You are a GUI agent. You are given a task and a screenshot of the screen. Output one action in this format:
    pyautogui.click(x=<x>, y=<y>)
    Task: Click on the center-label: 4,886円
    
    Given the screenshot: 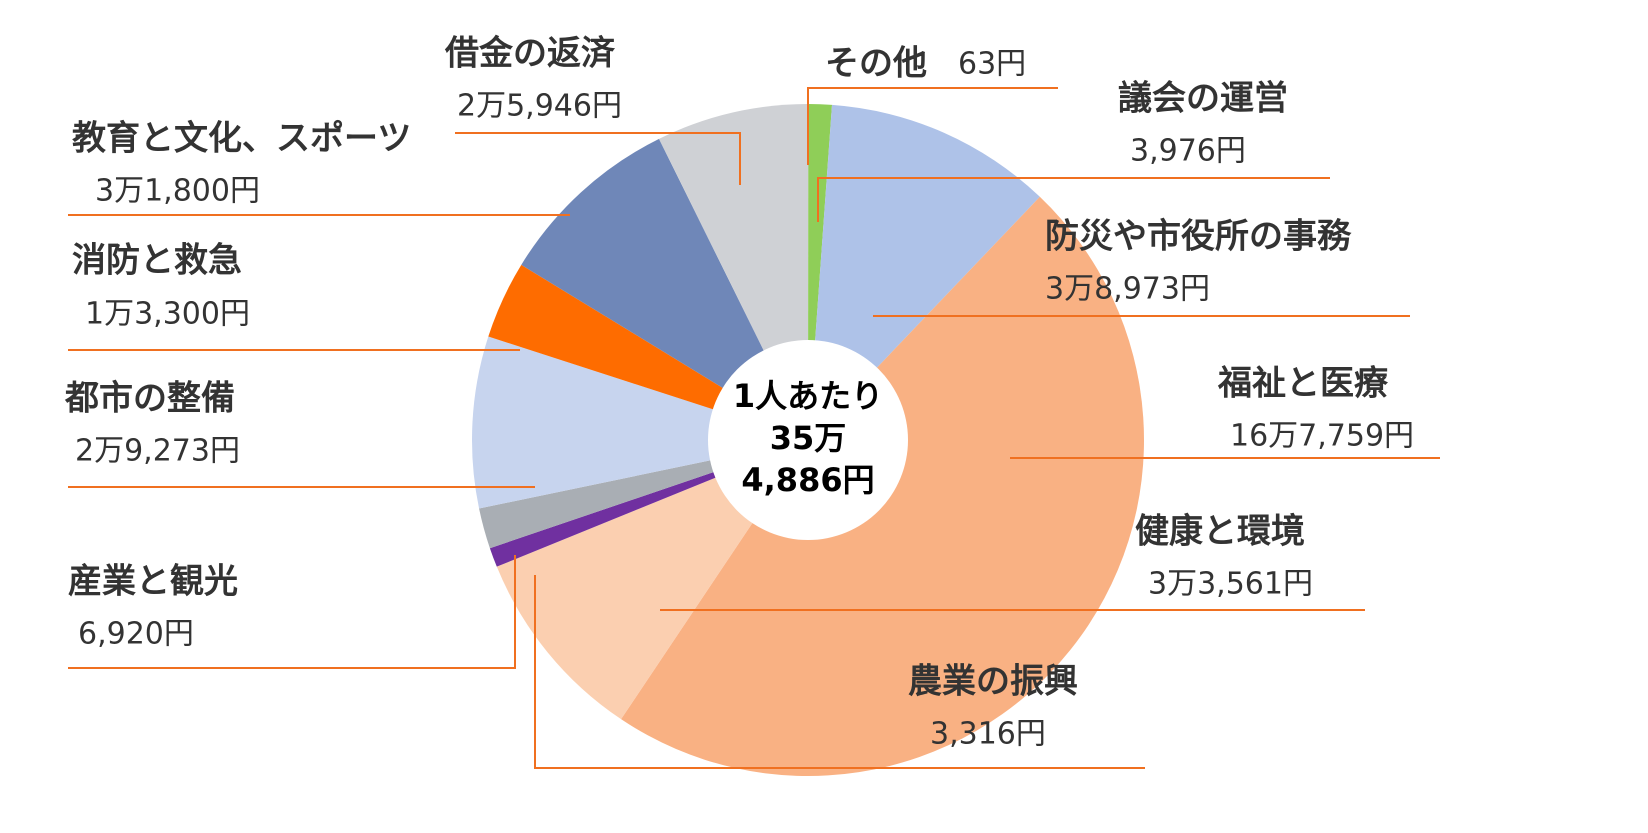 What is the action you would take?
    pyautogui.click(x=807, y=480)
    